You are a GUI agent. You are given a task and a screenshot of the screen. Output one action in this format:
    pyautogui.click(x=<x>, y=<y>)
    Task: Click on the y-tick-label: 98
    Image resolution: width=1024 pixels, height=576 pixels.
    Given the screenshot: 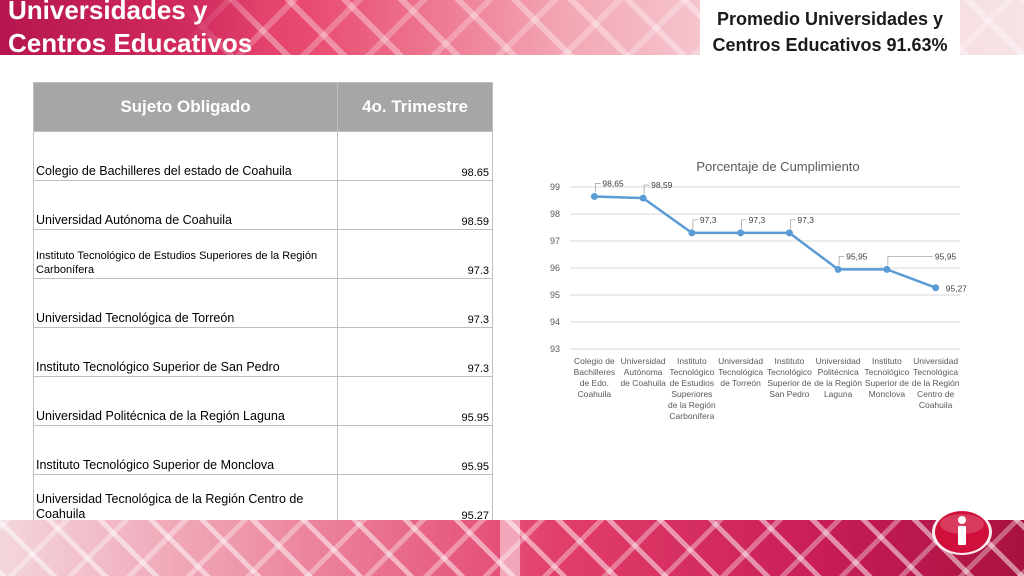 What is the action you would take?
    pyautogui.click(x=555, y=214)
    